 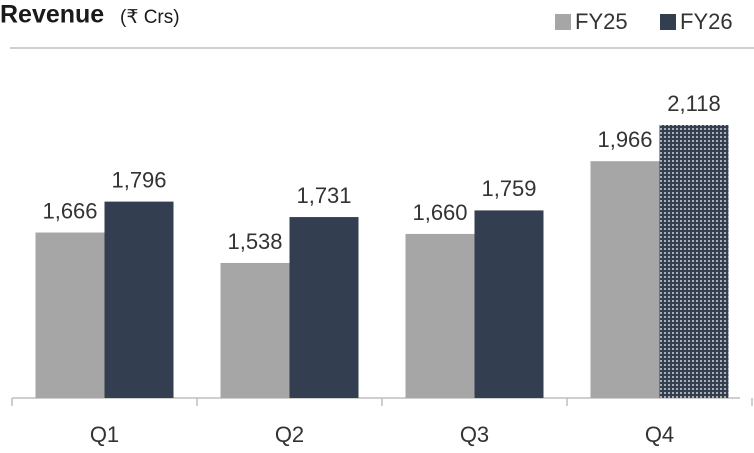 I want to click on chart-subtitle: (₹ Crs), so click(x=150, y=17).